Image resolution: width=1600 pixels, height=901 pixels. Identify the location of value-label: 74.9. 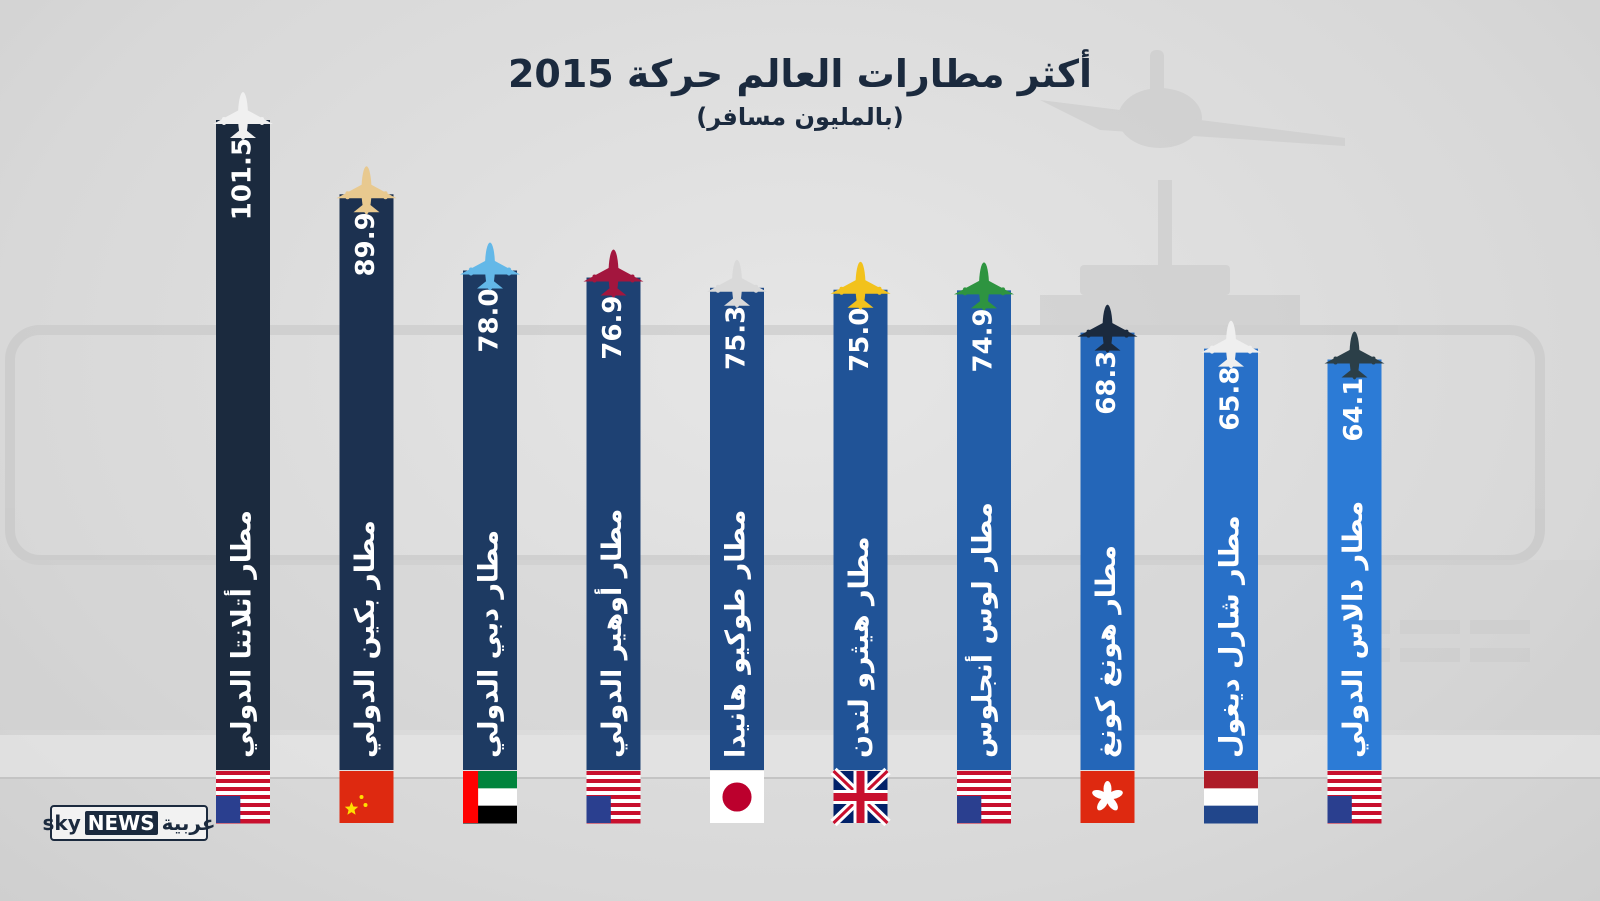
(984, 340).